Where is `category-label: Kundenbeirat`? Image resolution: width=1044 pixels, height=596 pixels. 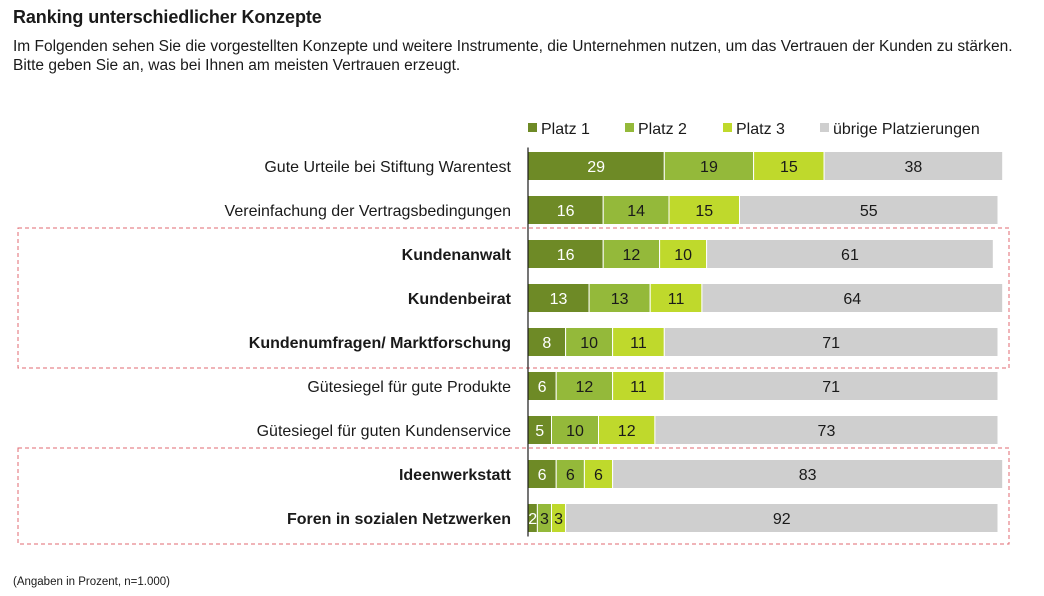 category-label: Kundenbeirat is located at coordinates (460, 299).